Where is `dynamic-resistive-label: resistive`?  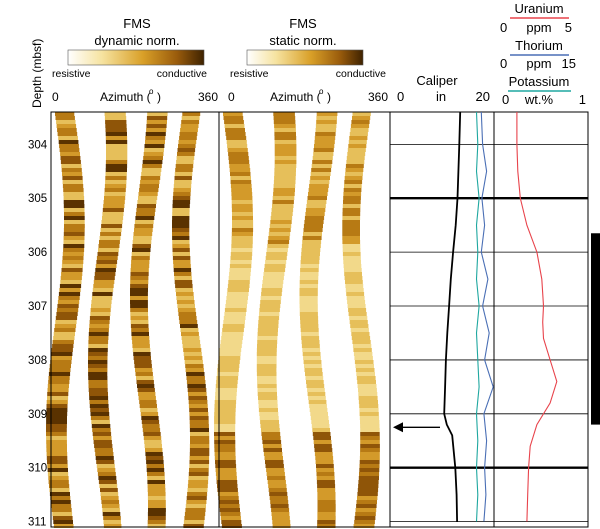
dynamic-resistive-label: resistive is located at coordinates (71, 74).